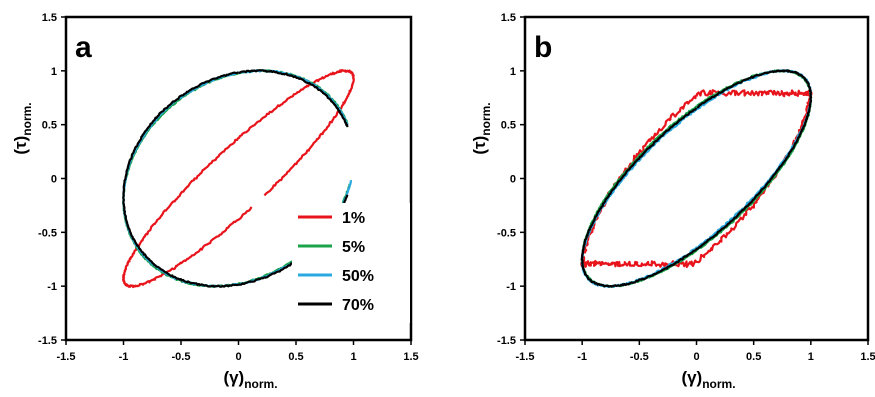 The height and width of the screenshot is (397, 875). I want to click on legend-label: 5%, so click(353, 247).